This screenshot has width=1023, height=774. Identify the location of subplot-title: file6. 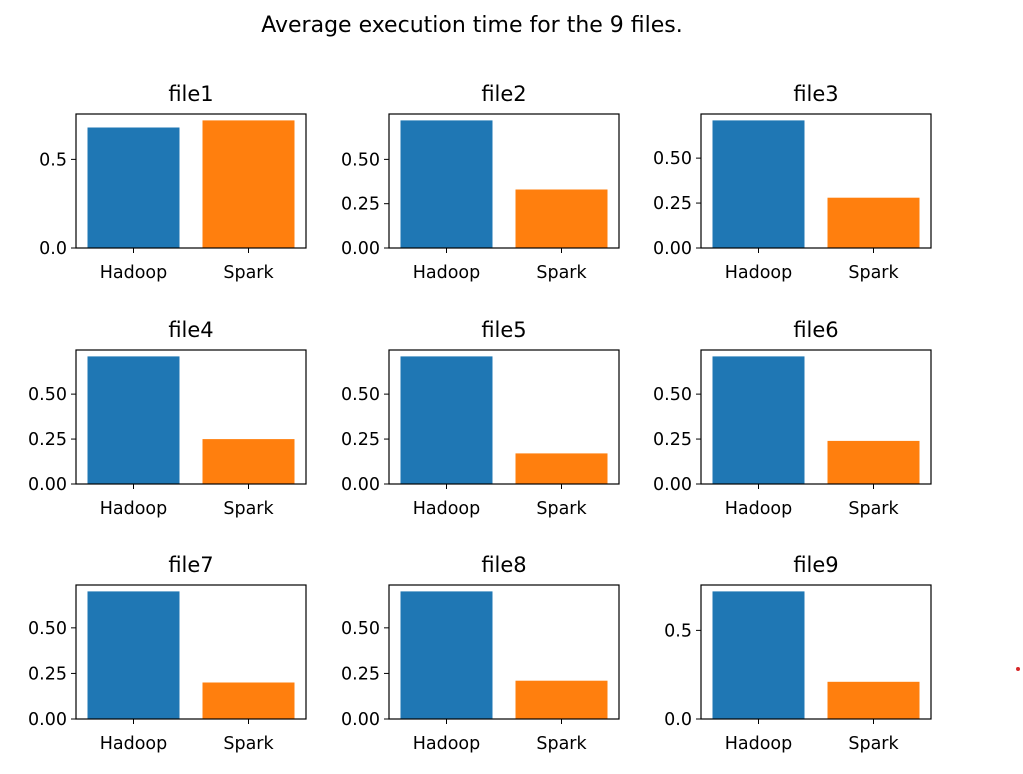
(815, 330).